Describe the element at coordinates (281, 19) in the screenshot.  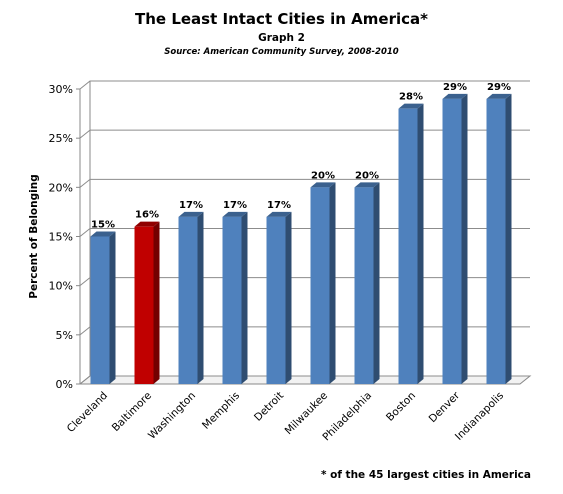
I see `chart-title: The Least Intact Cities in America*` at that location.